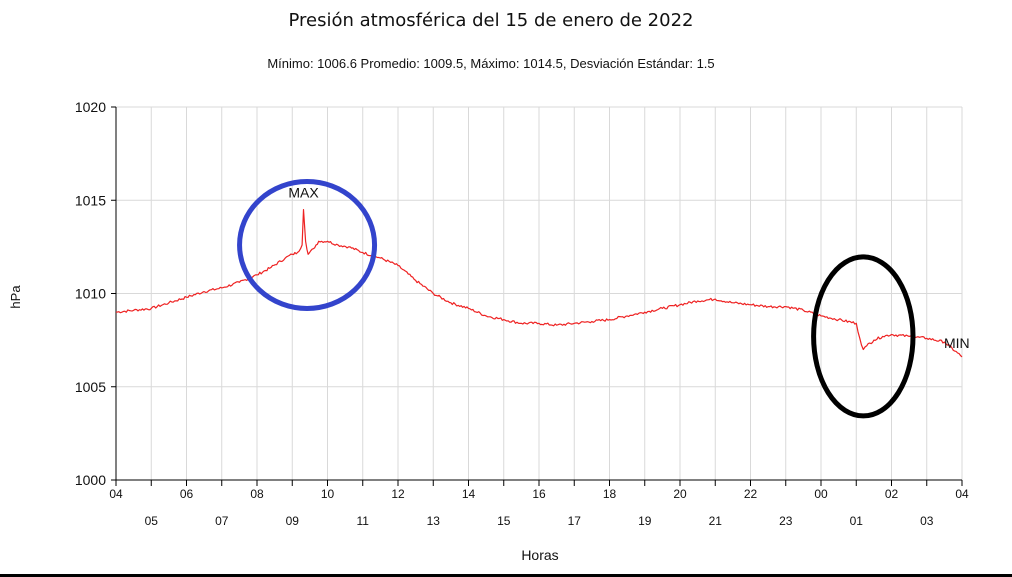 The height and width of the screenshot is (577, 1012). Describe the element at coordinates (15, 297) in the screenshot. I see `y-axis-title: hPa` at that location.